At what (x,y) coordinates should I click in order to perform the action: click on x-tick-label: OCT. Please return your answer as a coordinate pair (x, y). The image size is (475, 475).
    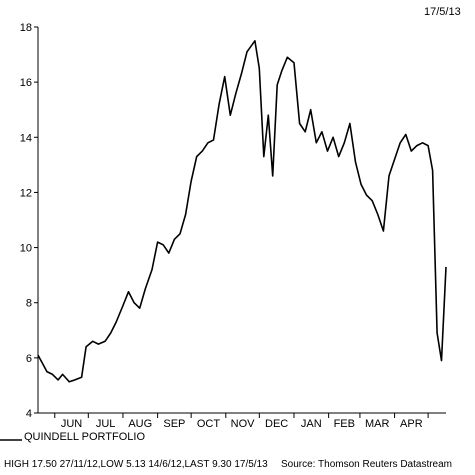
    Looking at the image, I should click on (209, 424).